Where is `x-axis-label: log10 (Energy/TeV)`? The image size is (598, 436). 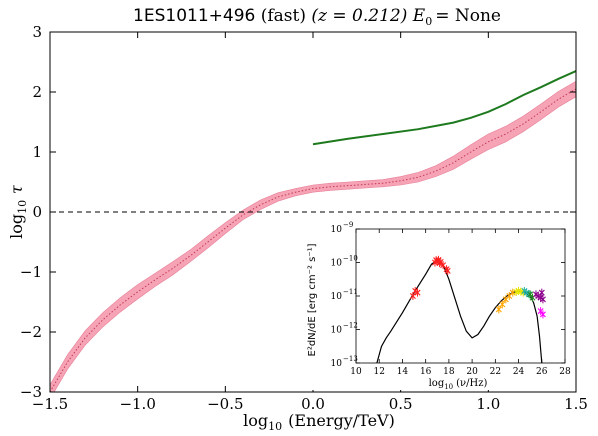 x-axis-label: log10 (Energy/TeV) is located at coordinates (319, 422).